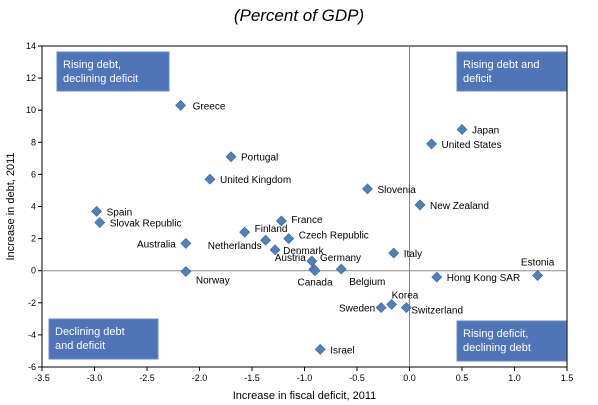  Describe the element at coordinates (32, 335) in the screenshot. I see `y-tick-label: -4` at that location.